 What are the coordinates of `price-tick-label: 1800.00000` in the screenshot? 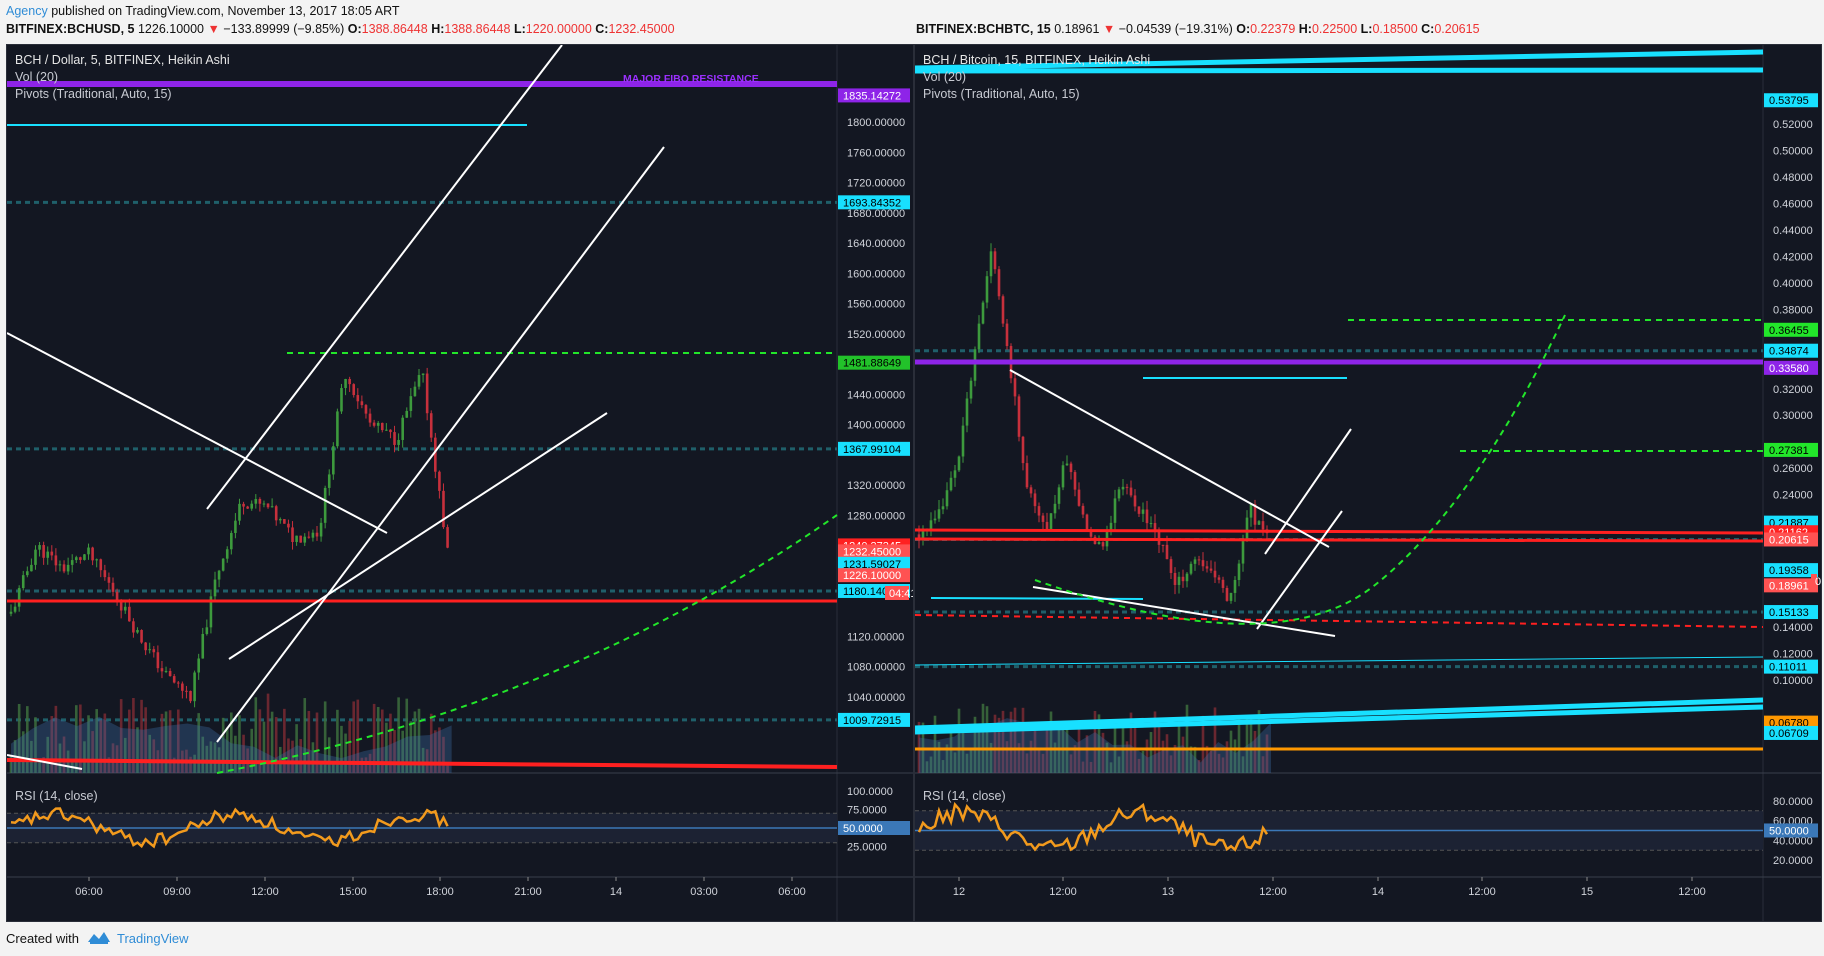 It's located at (876, 123).